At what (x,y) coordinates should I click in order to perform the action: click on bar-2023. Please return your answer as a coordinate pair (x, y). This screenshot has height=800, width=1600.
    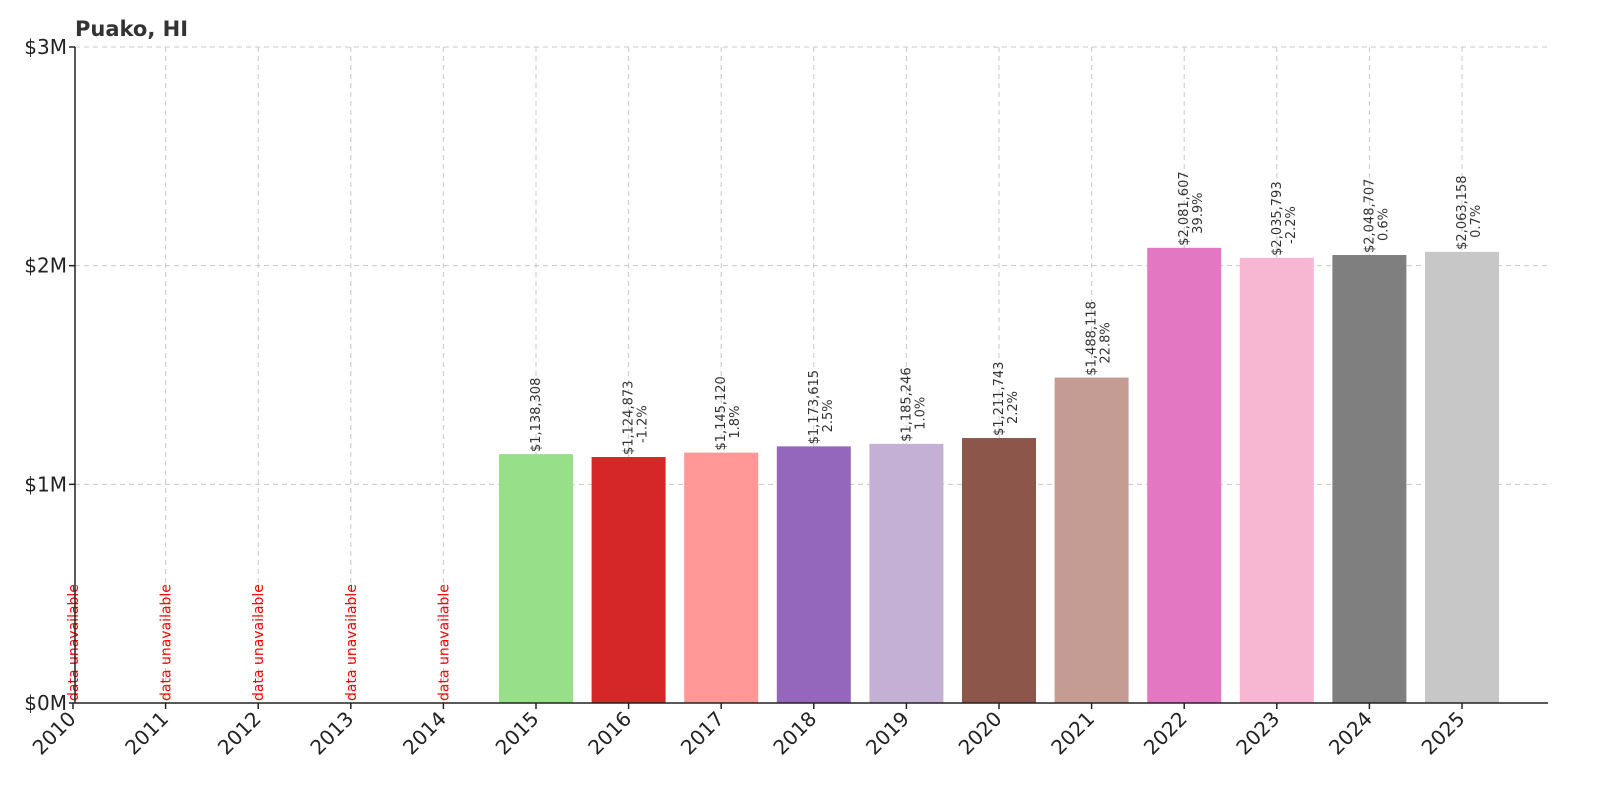
    Looking at the image, I should click on (1276, 480).